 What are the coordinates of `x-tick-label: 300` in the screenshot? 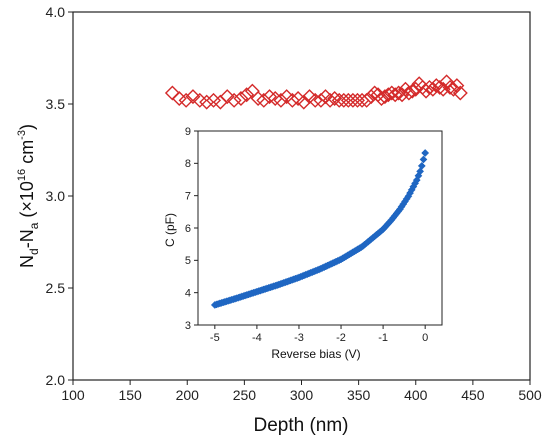 It's located at (302, 395).